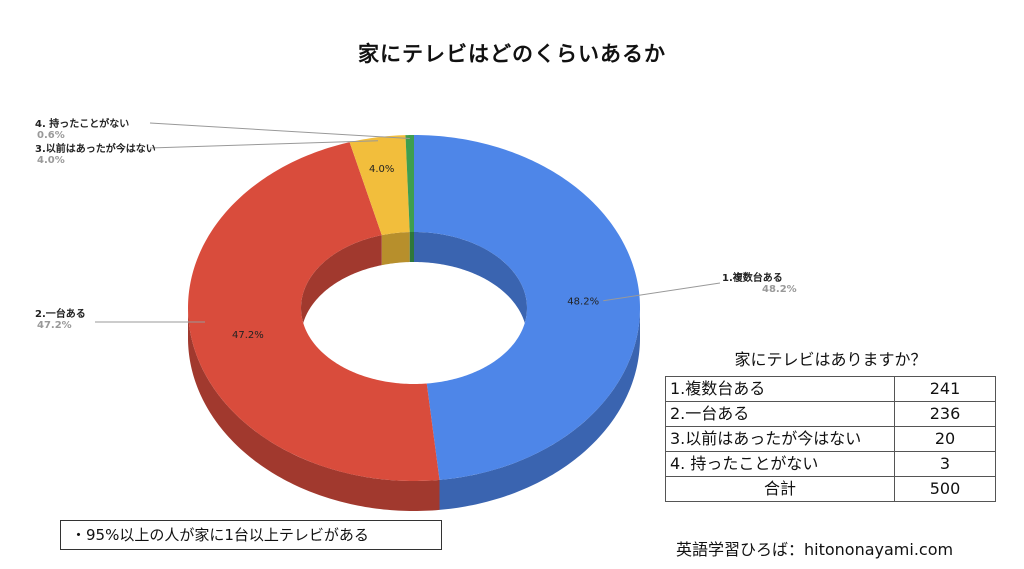 The height and width of the screenshot is (569, 1024). I want to click on slice-percent-label: 48.2%, so click(779, 289).